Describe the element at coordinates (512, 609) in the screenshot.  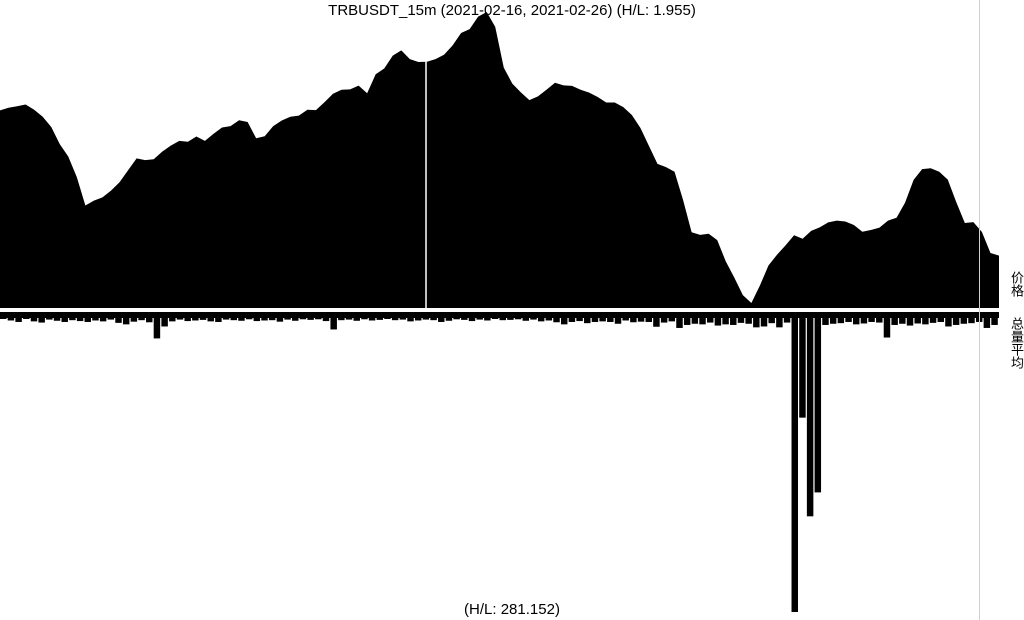
I see `volume-hl-label: (H/L: 281.152)` at that location.